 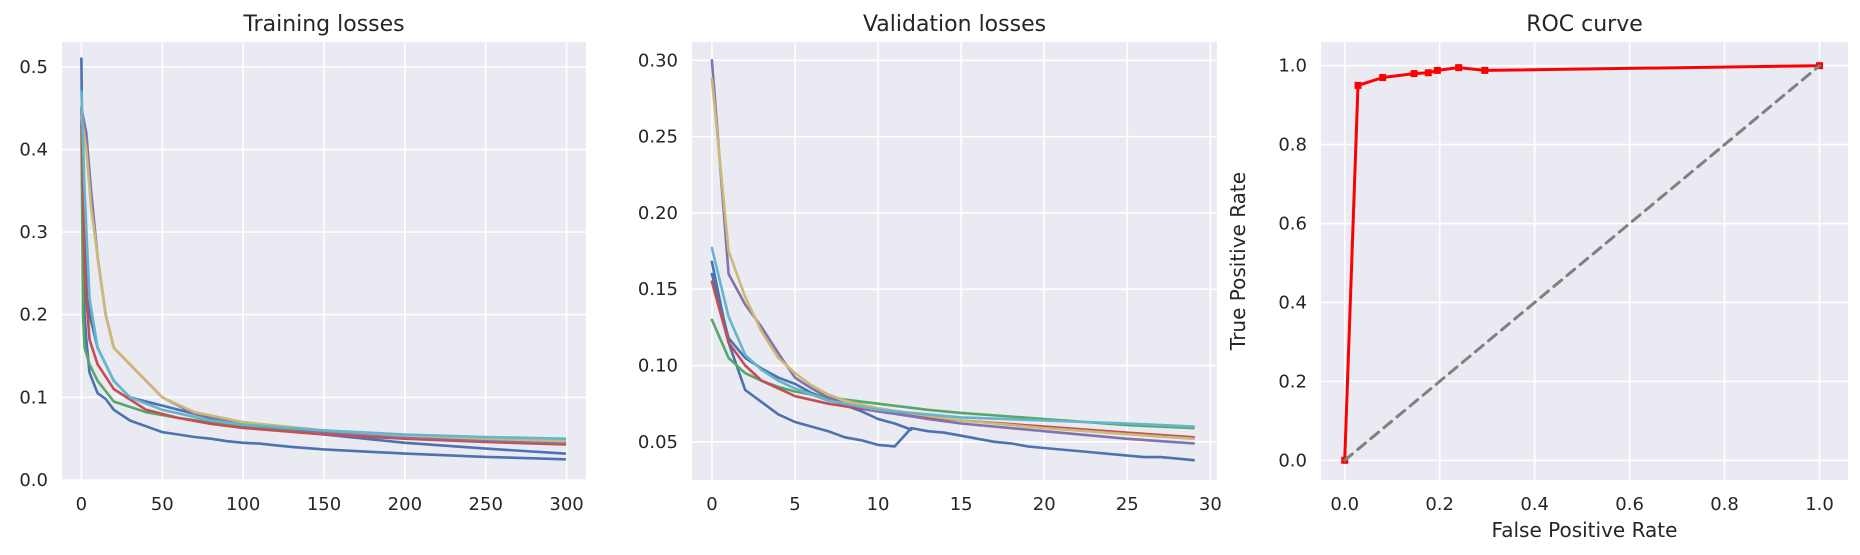 I want to click on y-tick-label: 0.15, so click(x=658, y=289).